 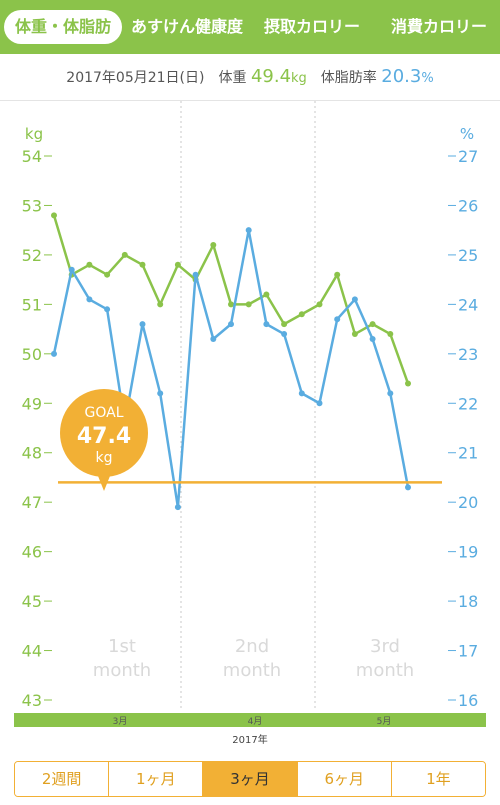 I want to click on right-axis-tick-label: 21, so click(x=468, y=453).